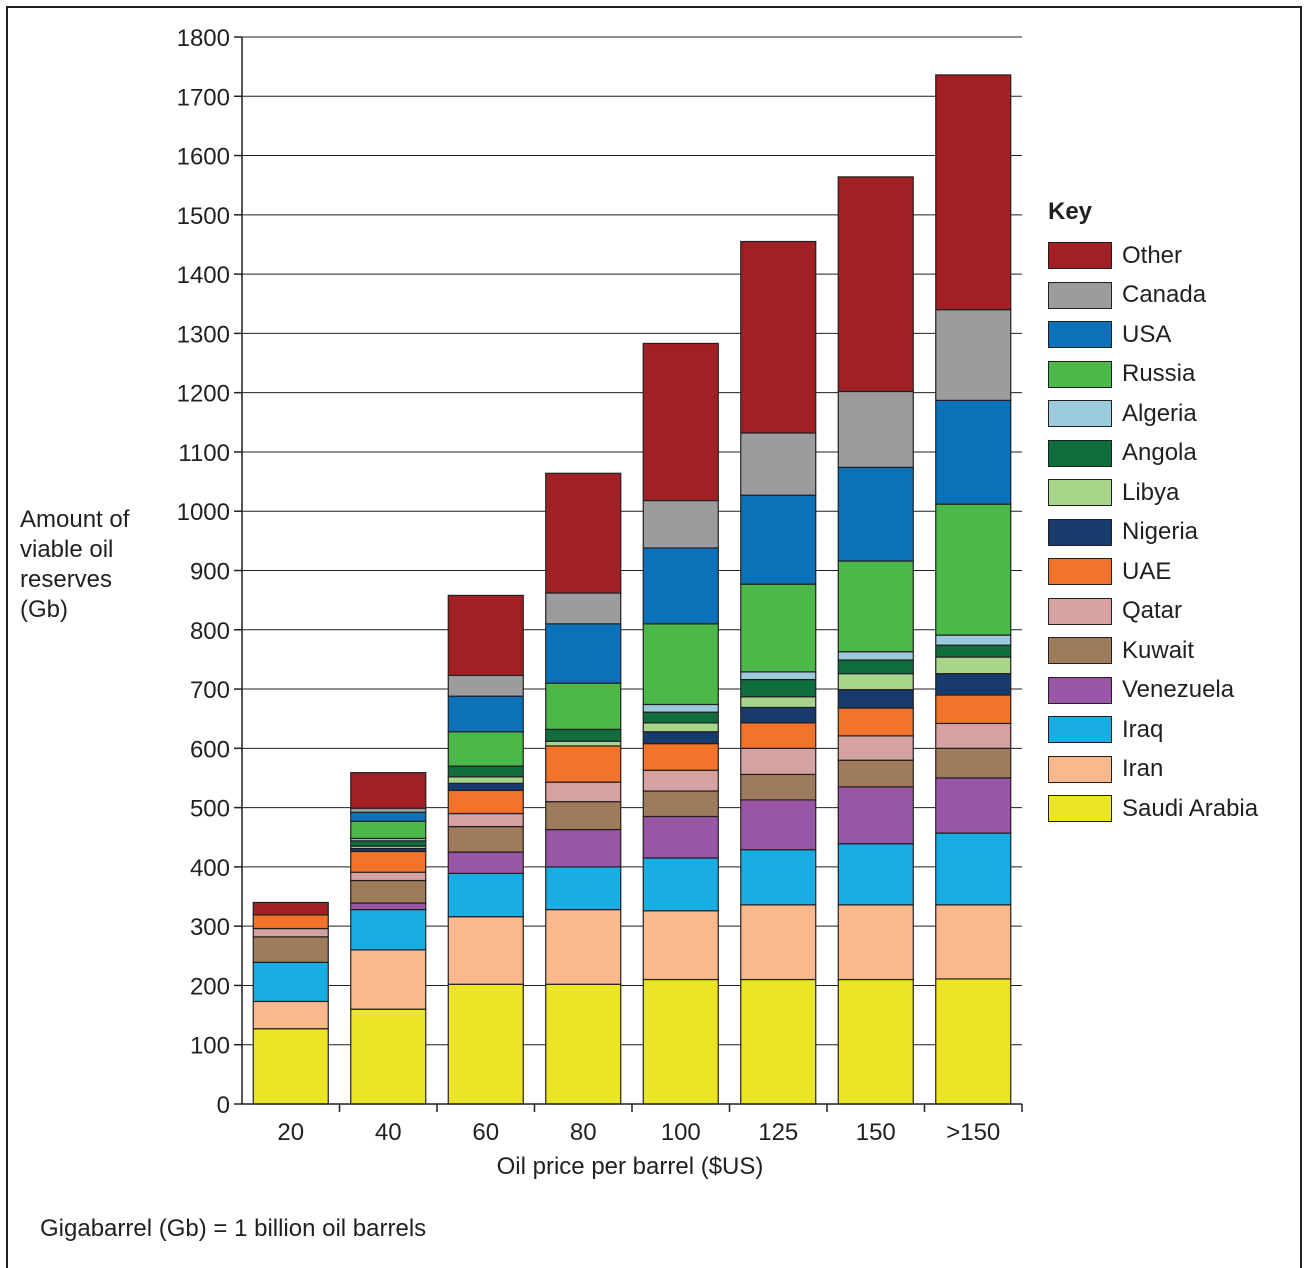 The height and width of the screenshot is (1268, 1311). I want to click on y-tick-label: 1700, so click(203, 97).